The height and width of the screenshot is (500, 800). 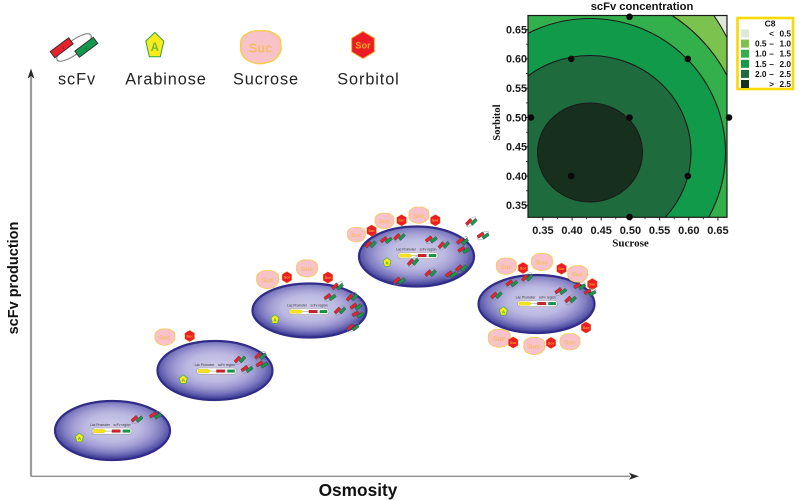 I want to click on svg-text: Osmosity, so click(x=358, y=490).